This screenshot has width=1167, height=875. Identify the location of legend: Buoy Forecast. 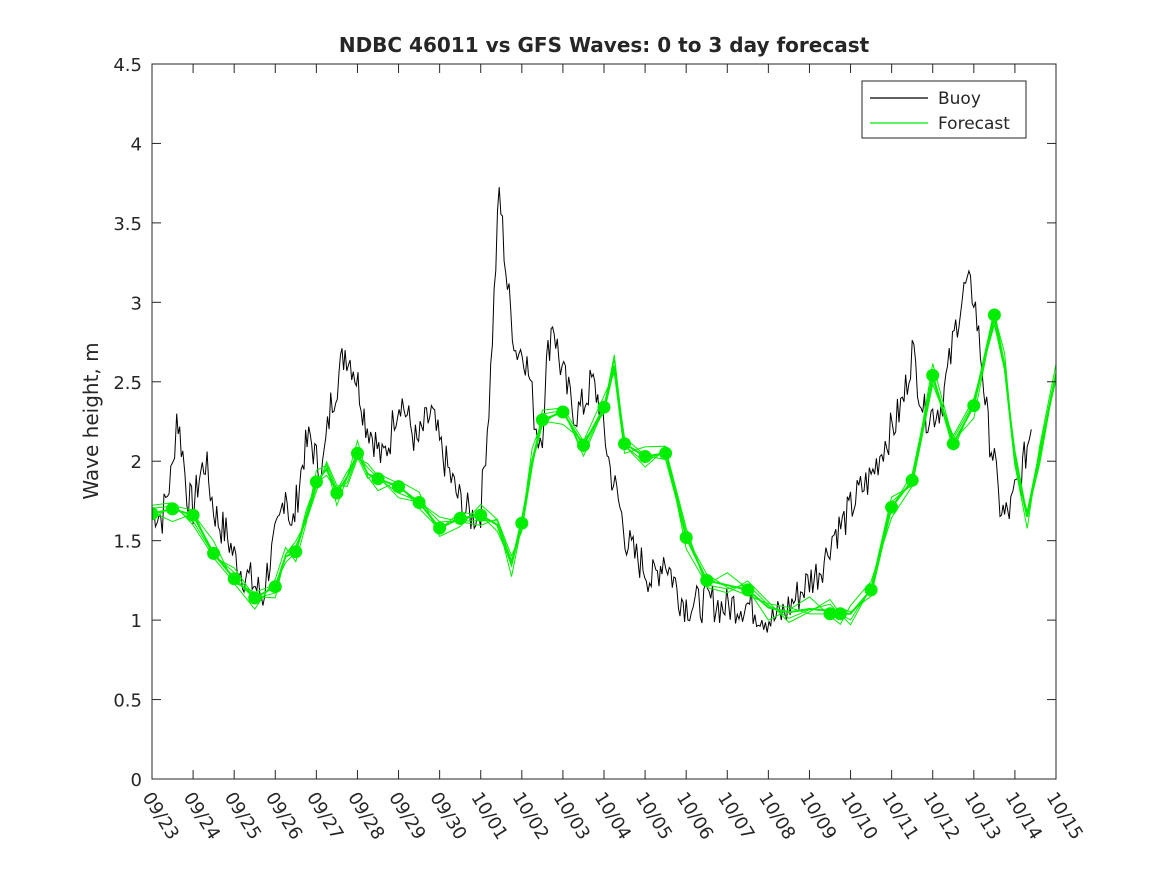
(944, 109).